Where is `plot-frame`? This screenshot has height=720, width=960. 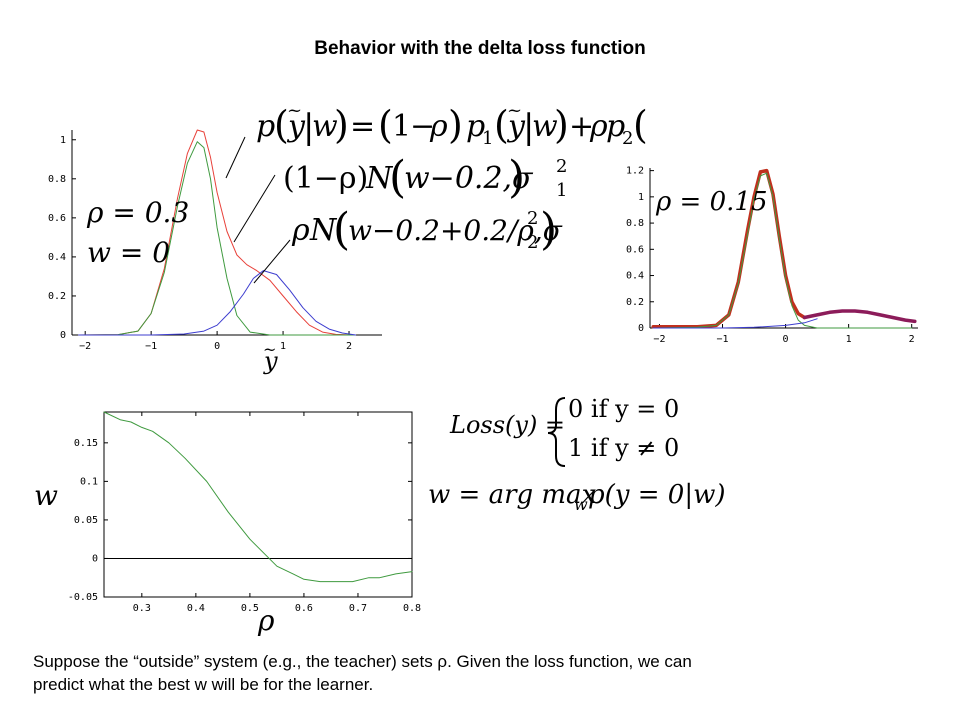 plot-frame is located at coordinates (258, 504).